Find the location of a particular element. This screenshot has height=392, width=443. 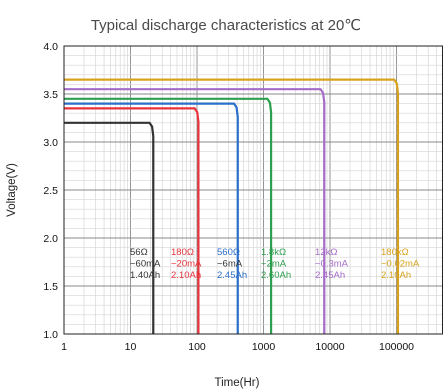

series-annotation-3: ~6mA is located at coordinates (230, 264).